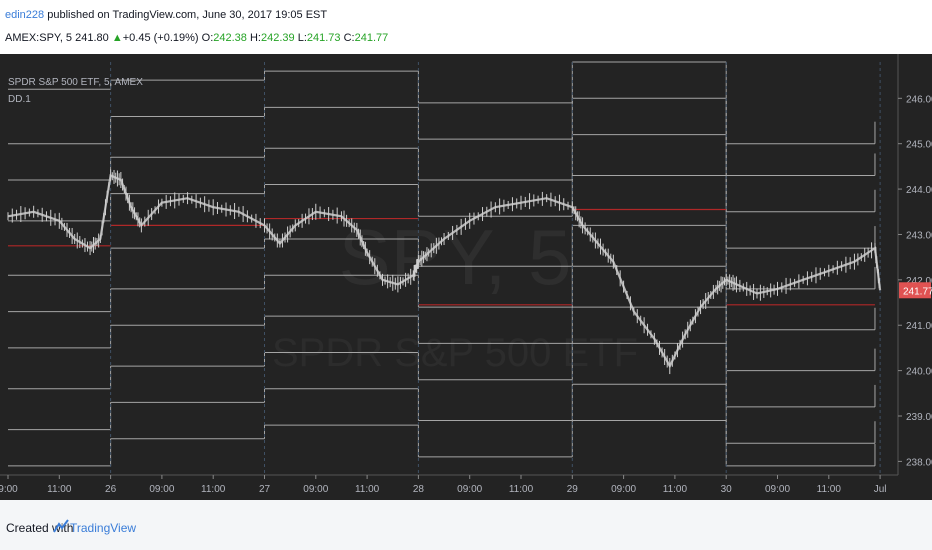 This screenshot has width=932, height=550. What do you see at coordinates (919, 145) in the screenshot?
I see `y-tick-label: 245.00` at bounding box center [919, 145].